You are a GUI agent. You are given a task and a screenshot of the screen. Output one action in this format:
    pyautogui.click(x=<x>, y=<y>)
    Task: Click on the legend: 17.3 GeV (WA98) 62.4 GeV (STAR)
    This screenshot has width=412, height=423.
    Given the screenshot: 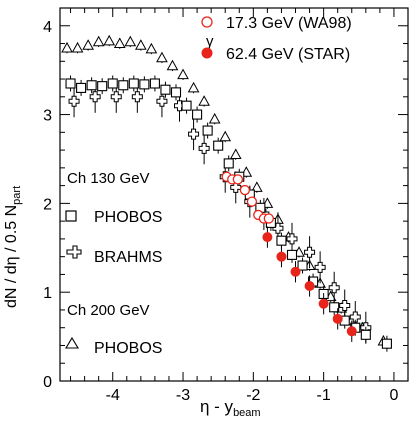 What is the action you would take?
    pyautogui.click(x=276, y=39)
    